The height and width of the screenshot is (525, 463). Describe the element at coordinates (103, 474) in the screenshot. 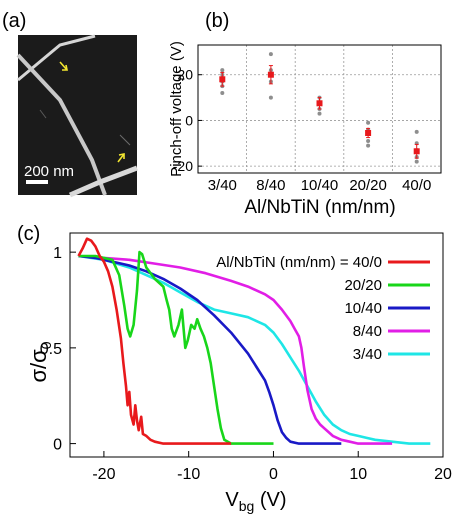

I see `x-tick-label: -20` at that location.